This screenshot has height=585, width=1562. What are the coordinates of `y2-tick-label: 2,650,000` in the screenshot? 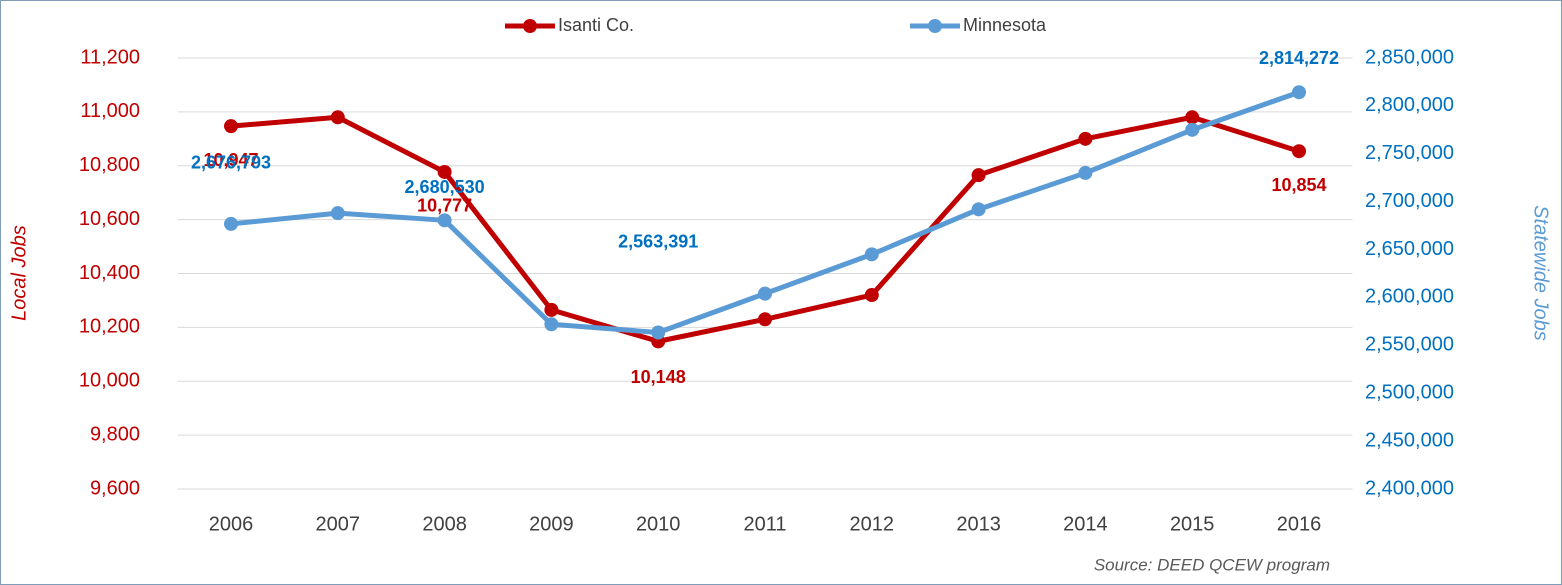 It's located at (1409, 249).